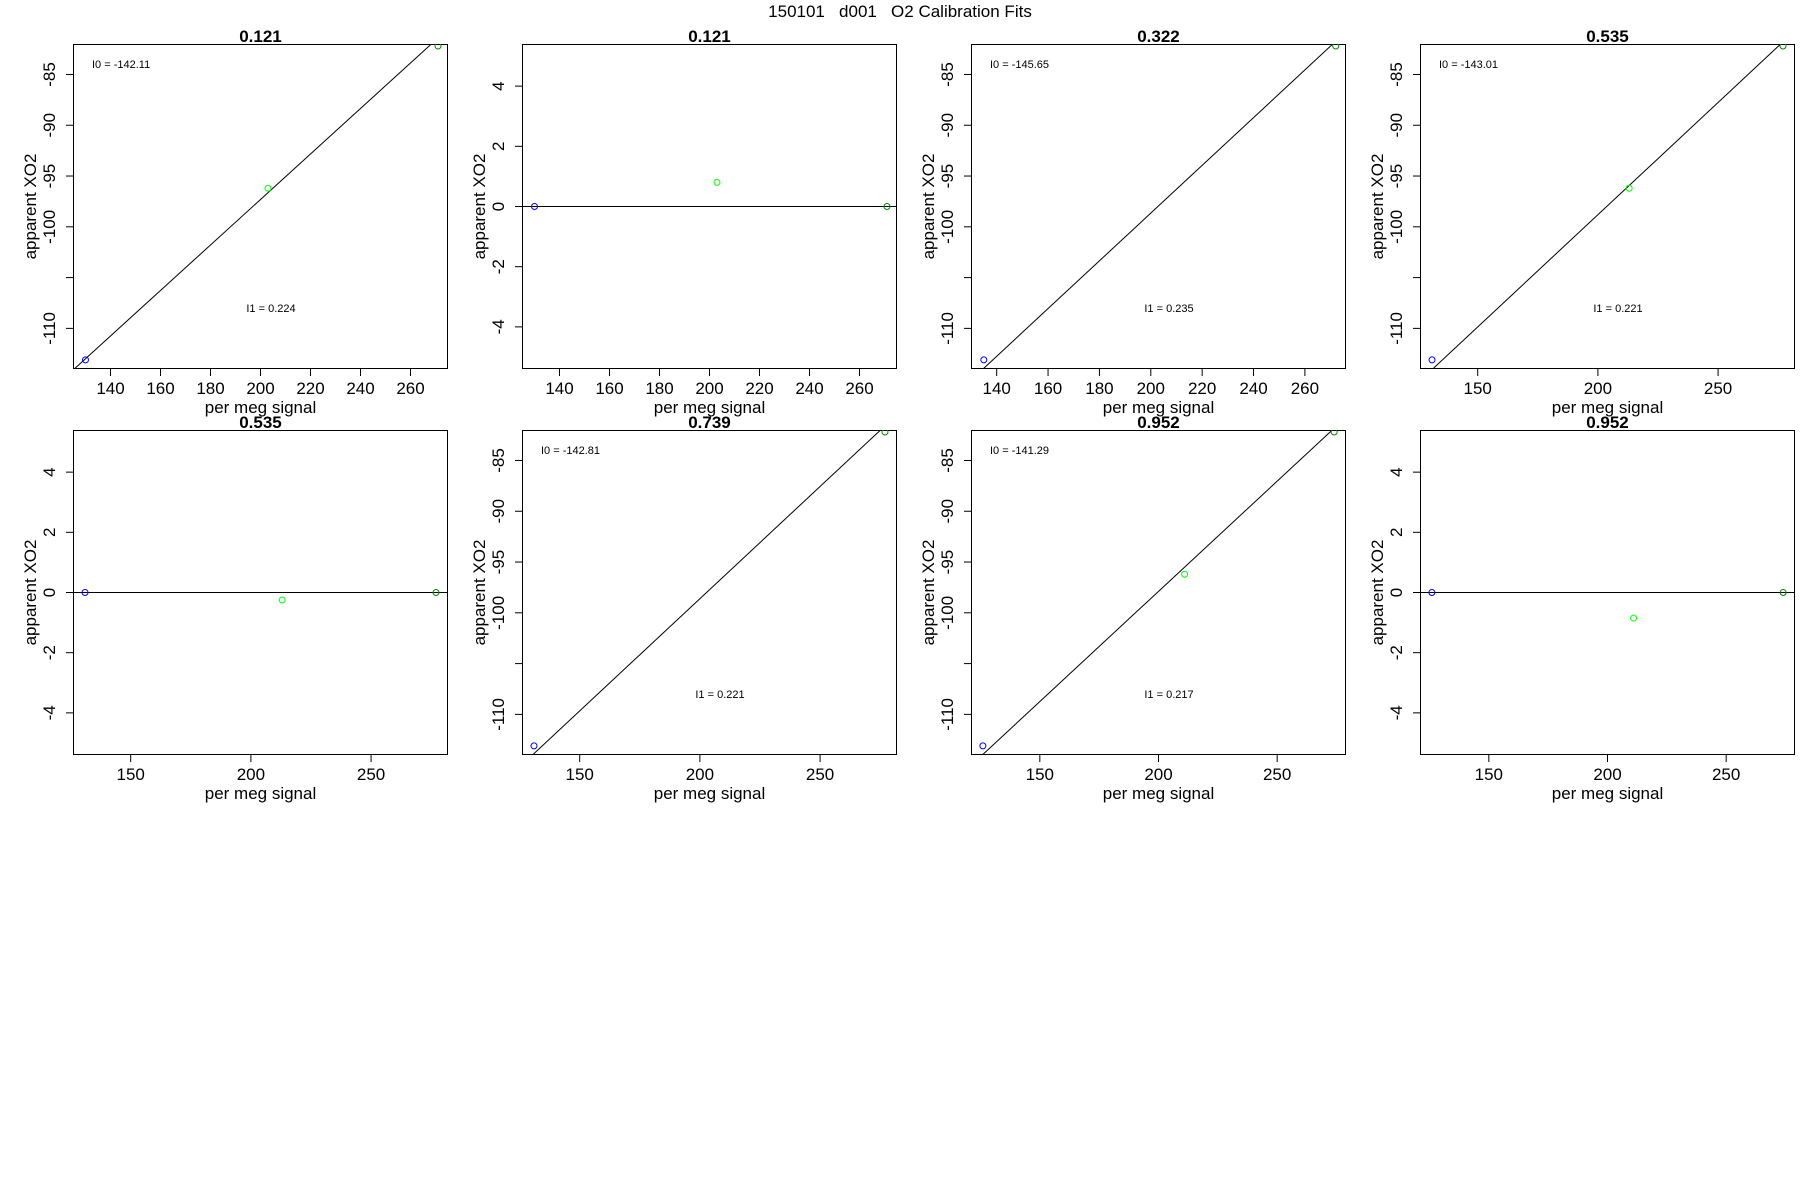  Describe the element at coordinates (1019, 65) in the screenshot. I see `fit-annotation: I0 = -145.65` at that location.